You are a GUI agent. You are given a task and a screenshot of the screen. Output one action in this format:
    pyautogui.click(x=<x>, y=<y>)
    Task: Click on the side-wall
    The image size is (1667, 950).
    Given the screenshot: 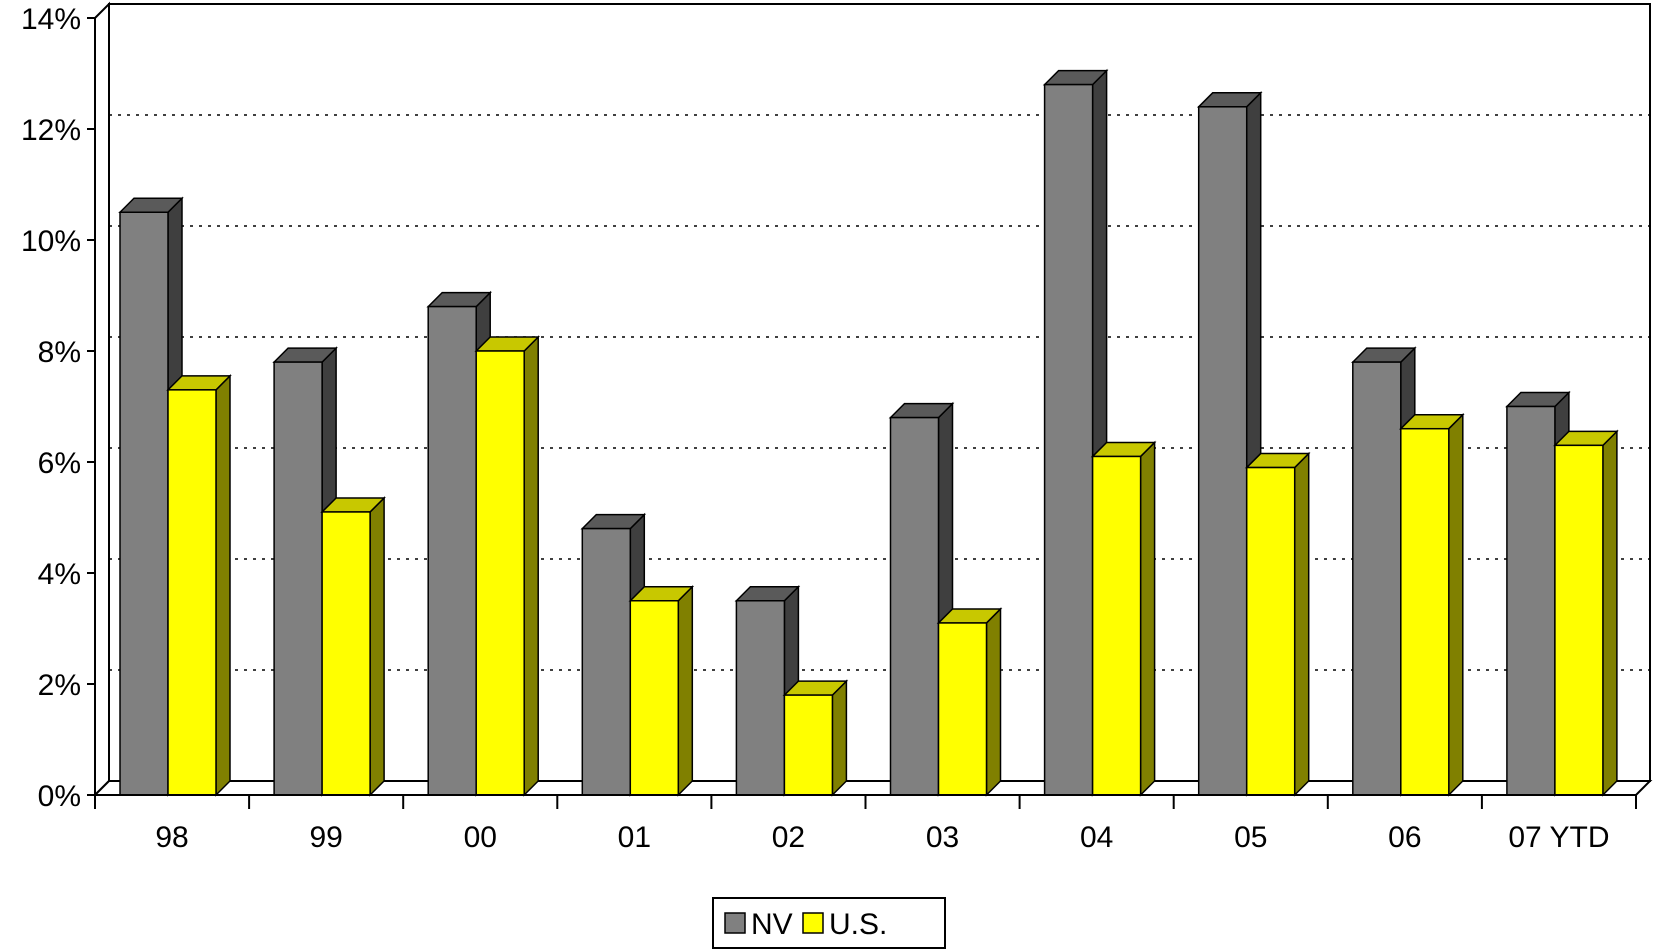 What is the action you would take?
    pyautogui.click(x=102, y=399)
    